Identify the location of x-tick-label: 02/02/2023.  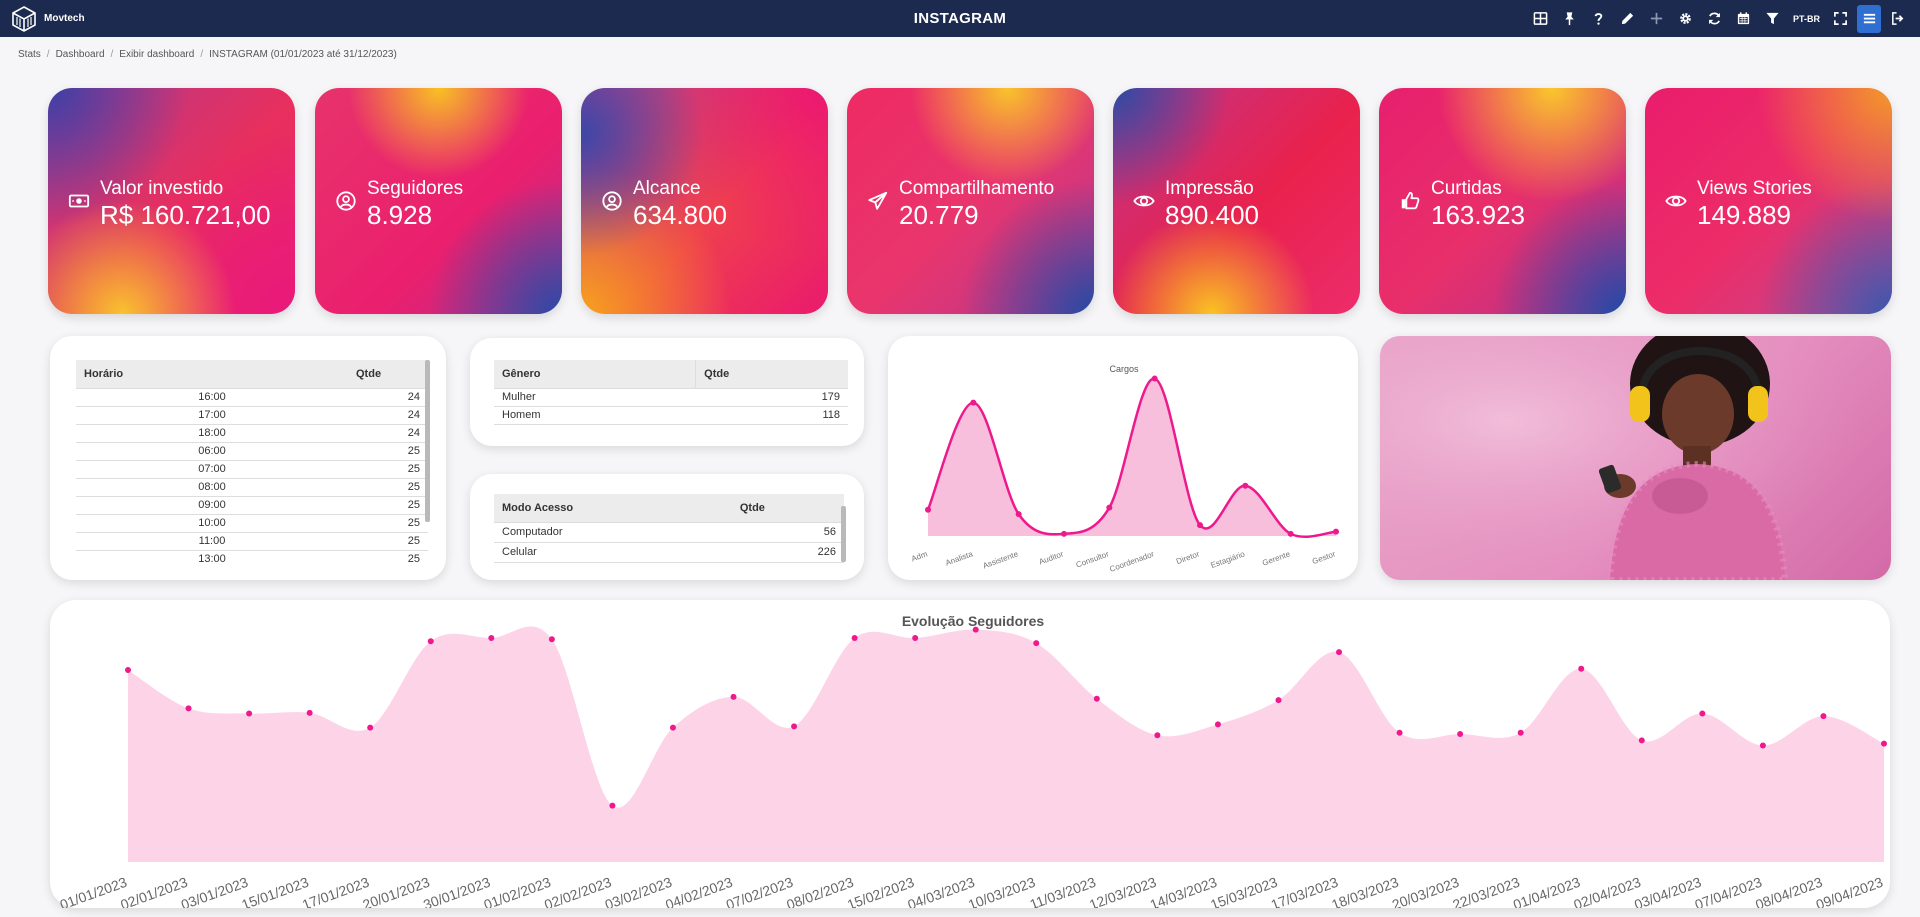
(578, 891).